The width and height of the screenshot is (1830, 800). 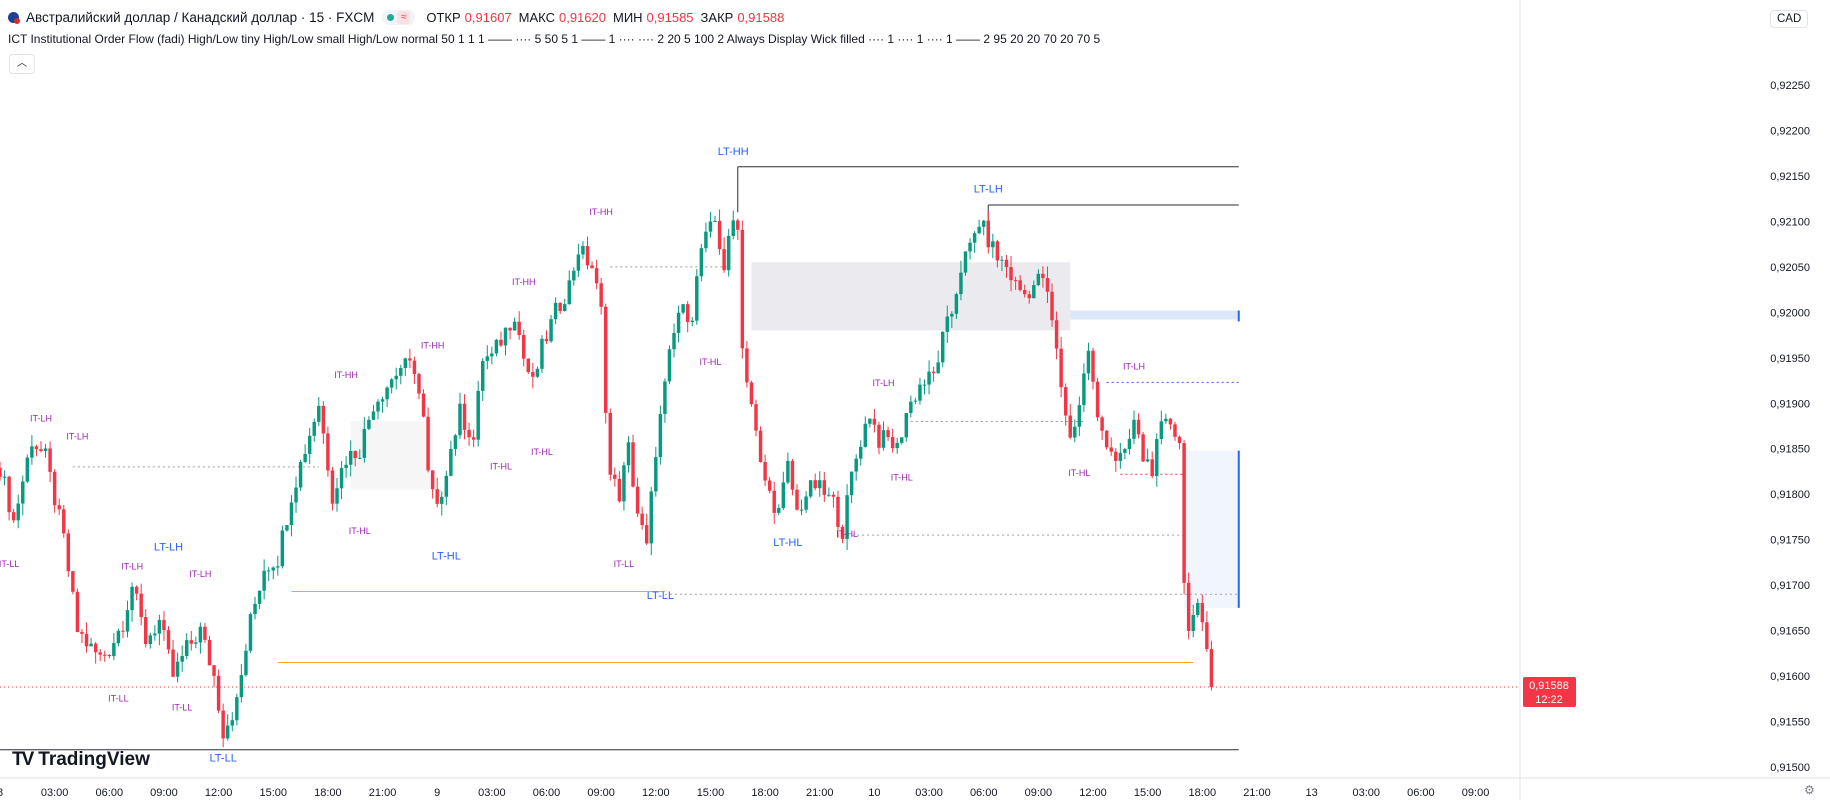 What do you see at coordinates (1, 793) in the screenshot?
I see `time-tick-label: 8` at bounding box center [1, 793].